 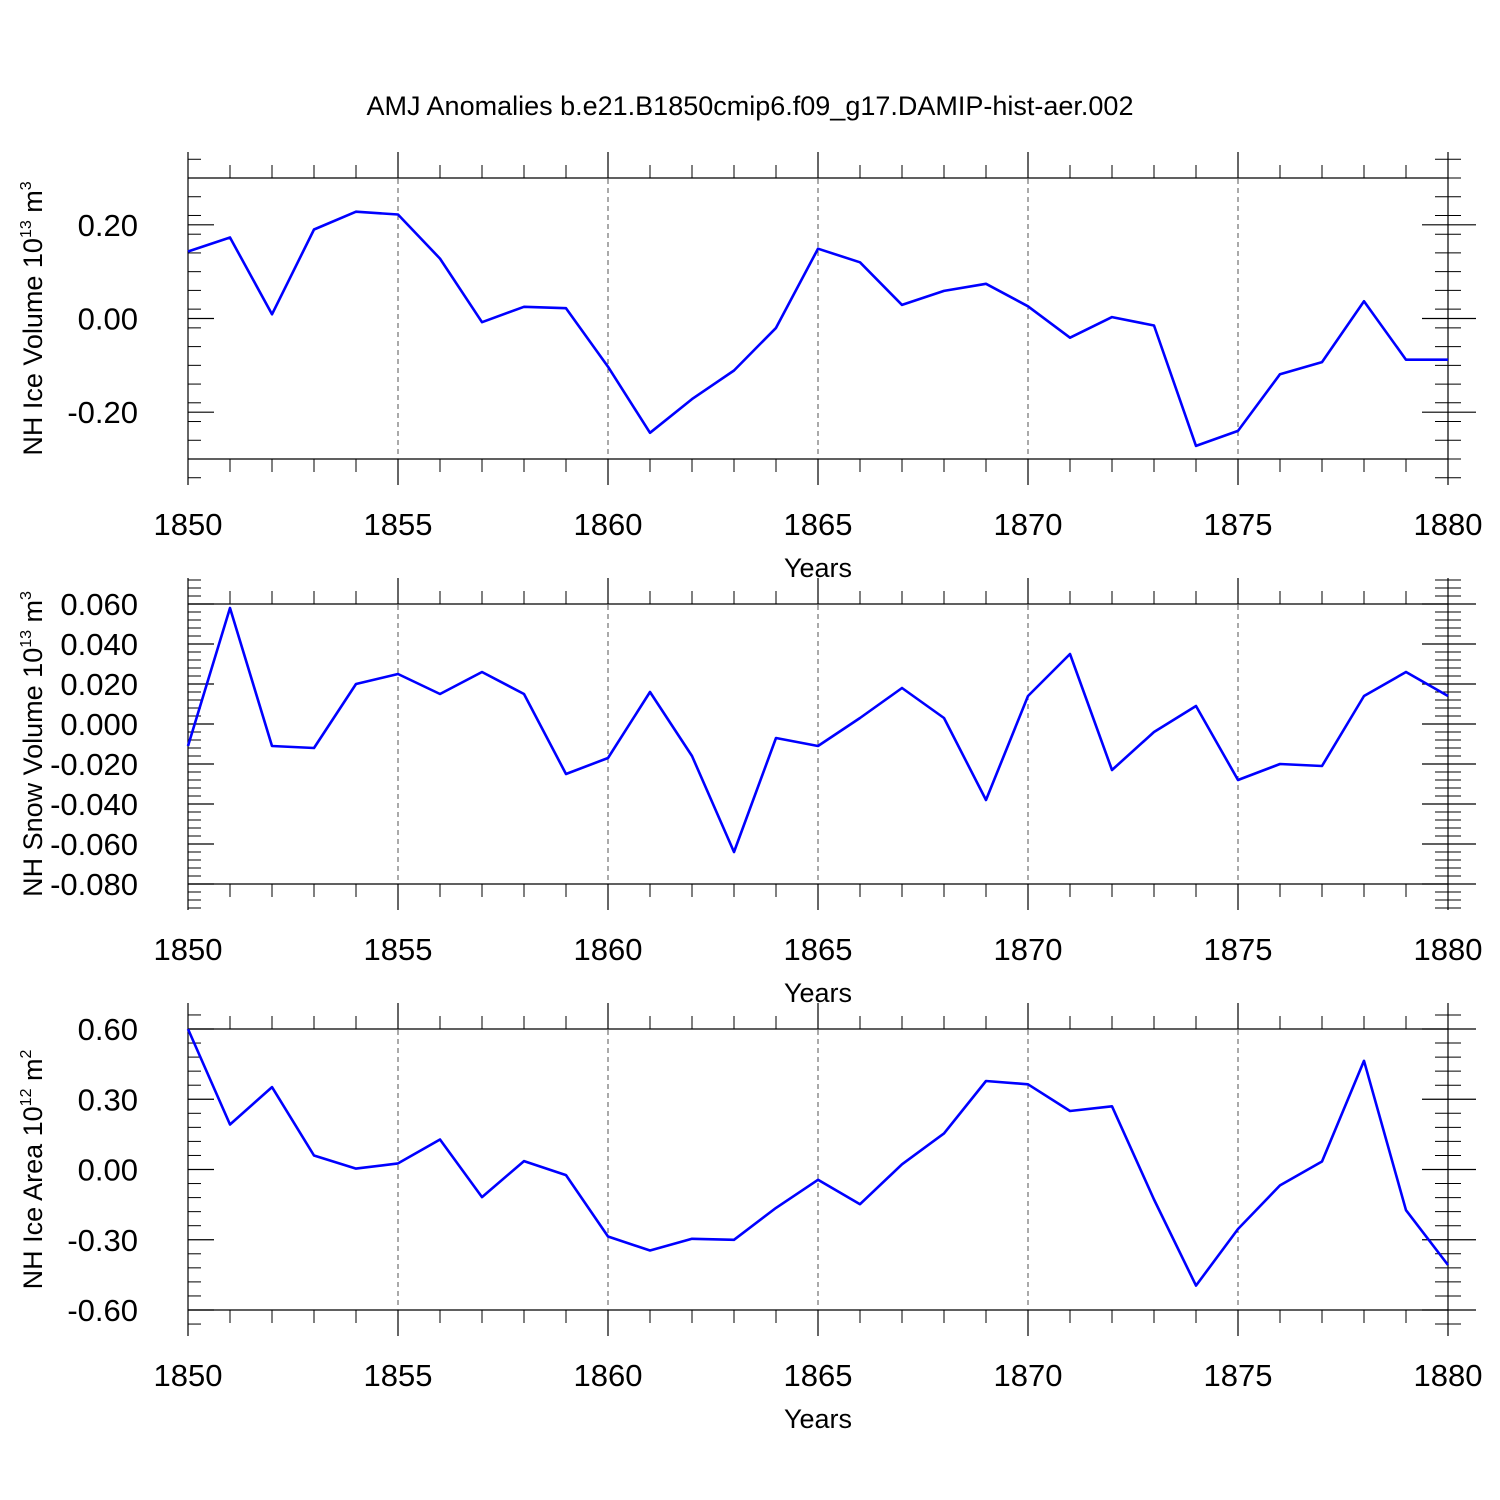 I want to click on y-tick-label: 0.30, so click(x=108, y=1099).